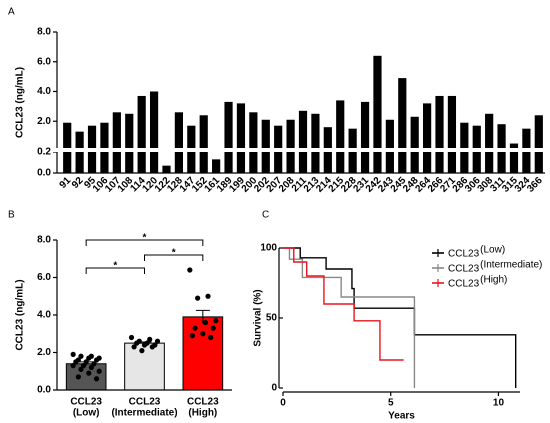 The image size is (550, 423). I want to click on x-tick-label: 10, so click(499, 403).